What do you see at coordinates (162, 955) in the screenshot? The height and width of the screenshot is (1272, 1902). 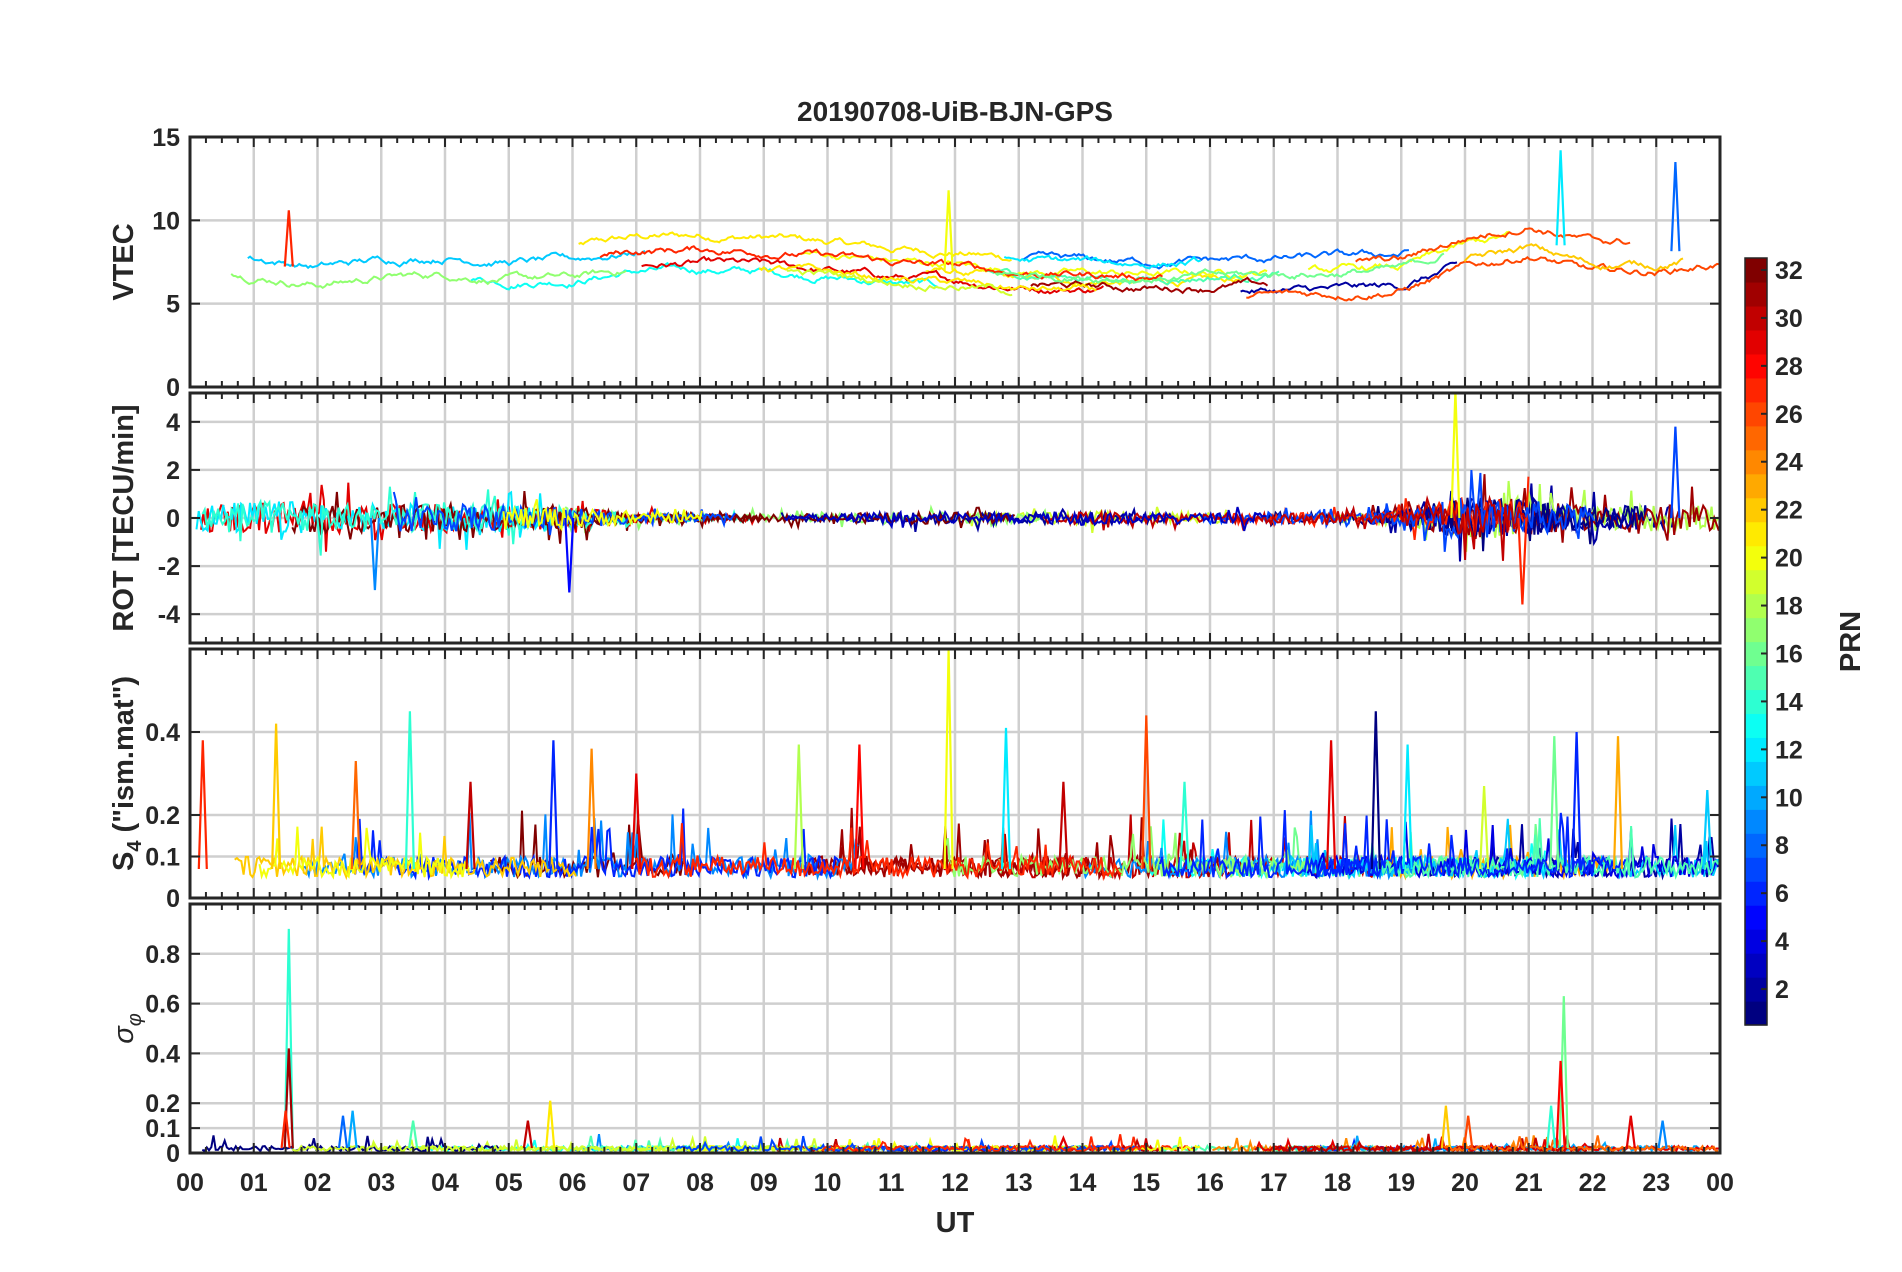 I see `y-tick-label: 0.8` at bounding box center [162, 955].